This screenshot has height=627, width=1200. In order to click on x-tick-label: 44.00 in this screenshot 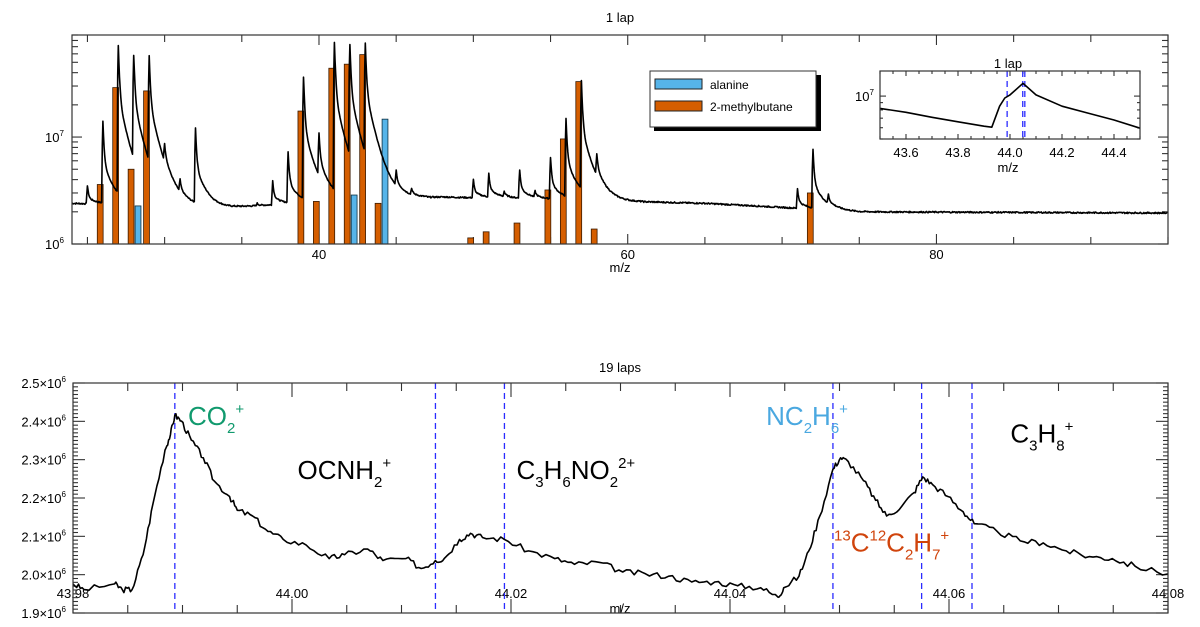, I will do `click(292, 593)`.